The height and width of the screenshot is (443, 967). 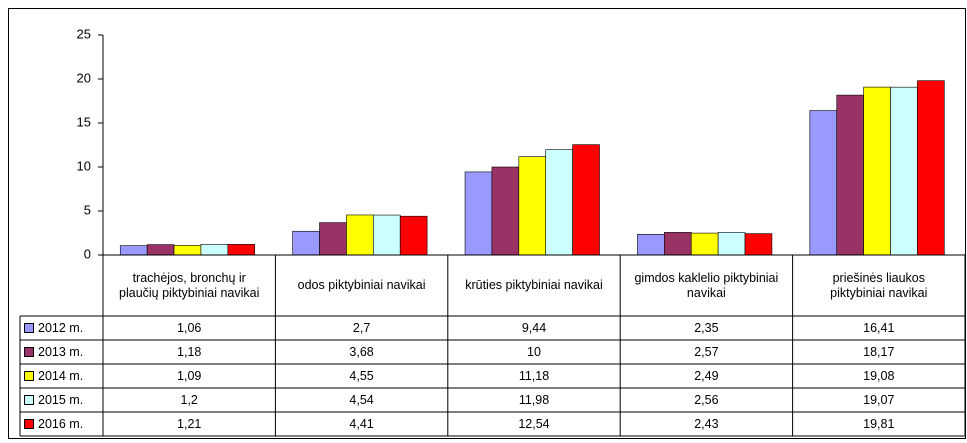 What do you see at coordinates (361, 351) in the screenshot?
I see `table-value: 3,68` at bounding box center [361, 351].